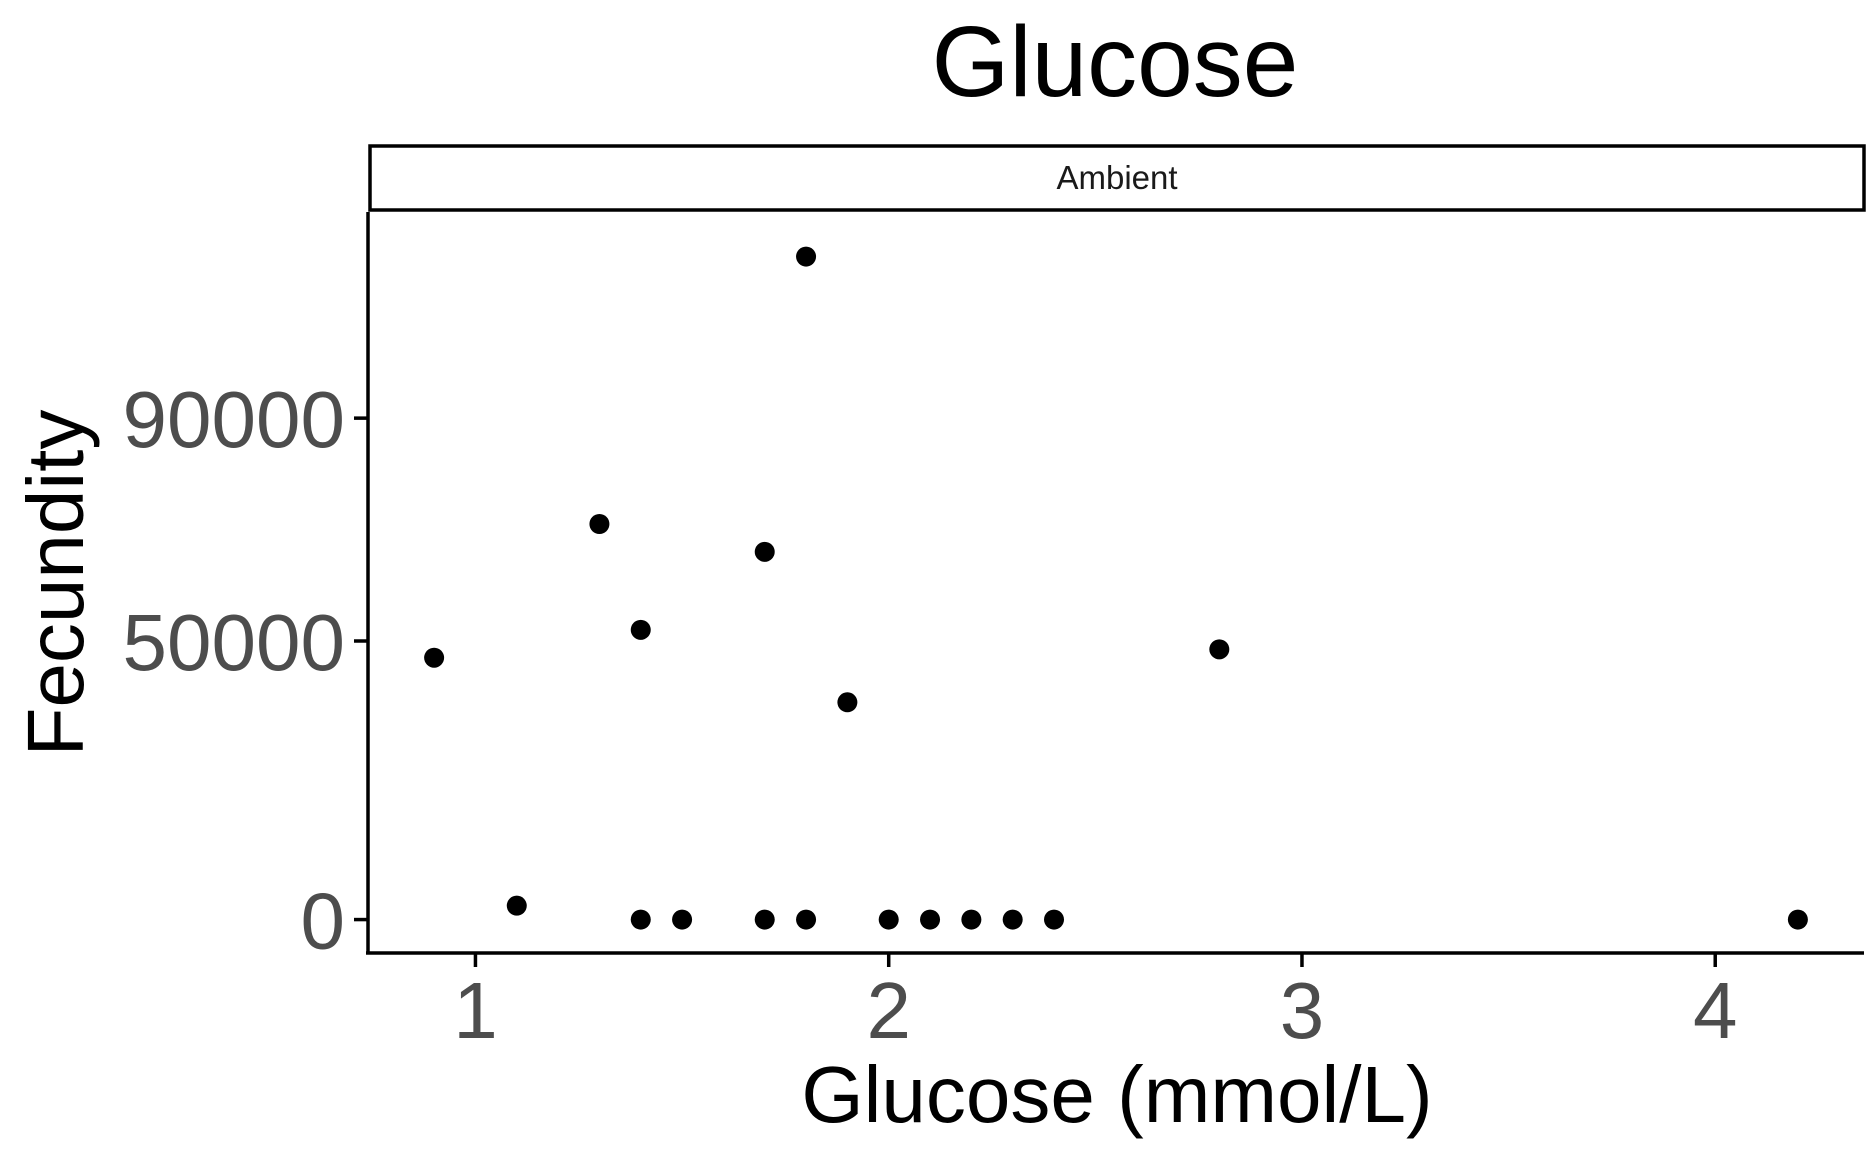  I want to click on facet-label: Ambient, so click(1116, 177).